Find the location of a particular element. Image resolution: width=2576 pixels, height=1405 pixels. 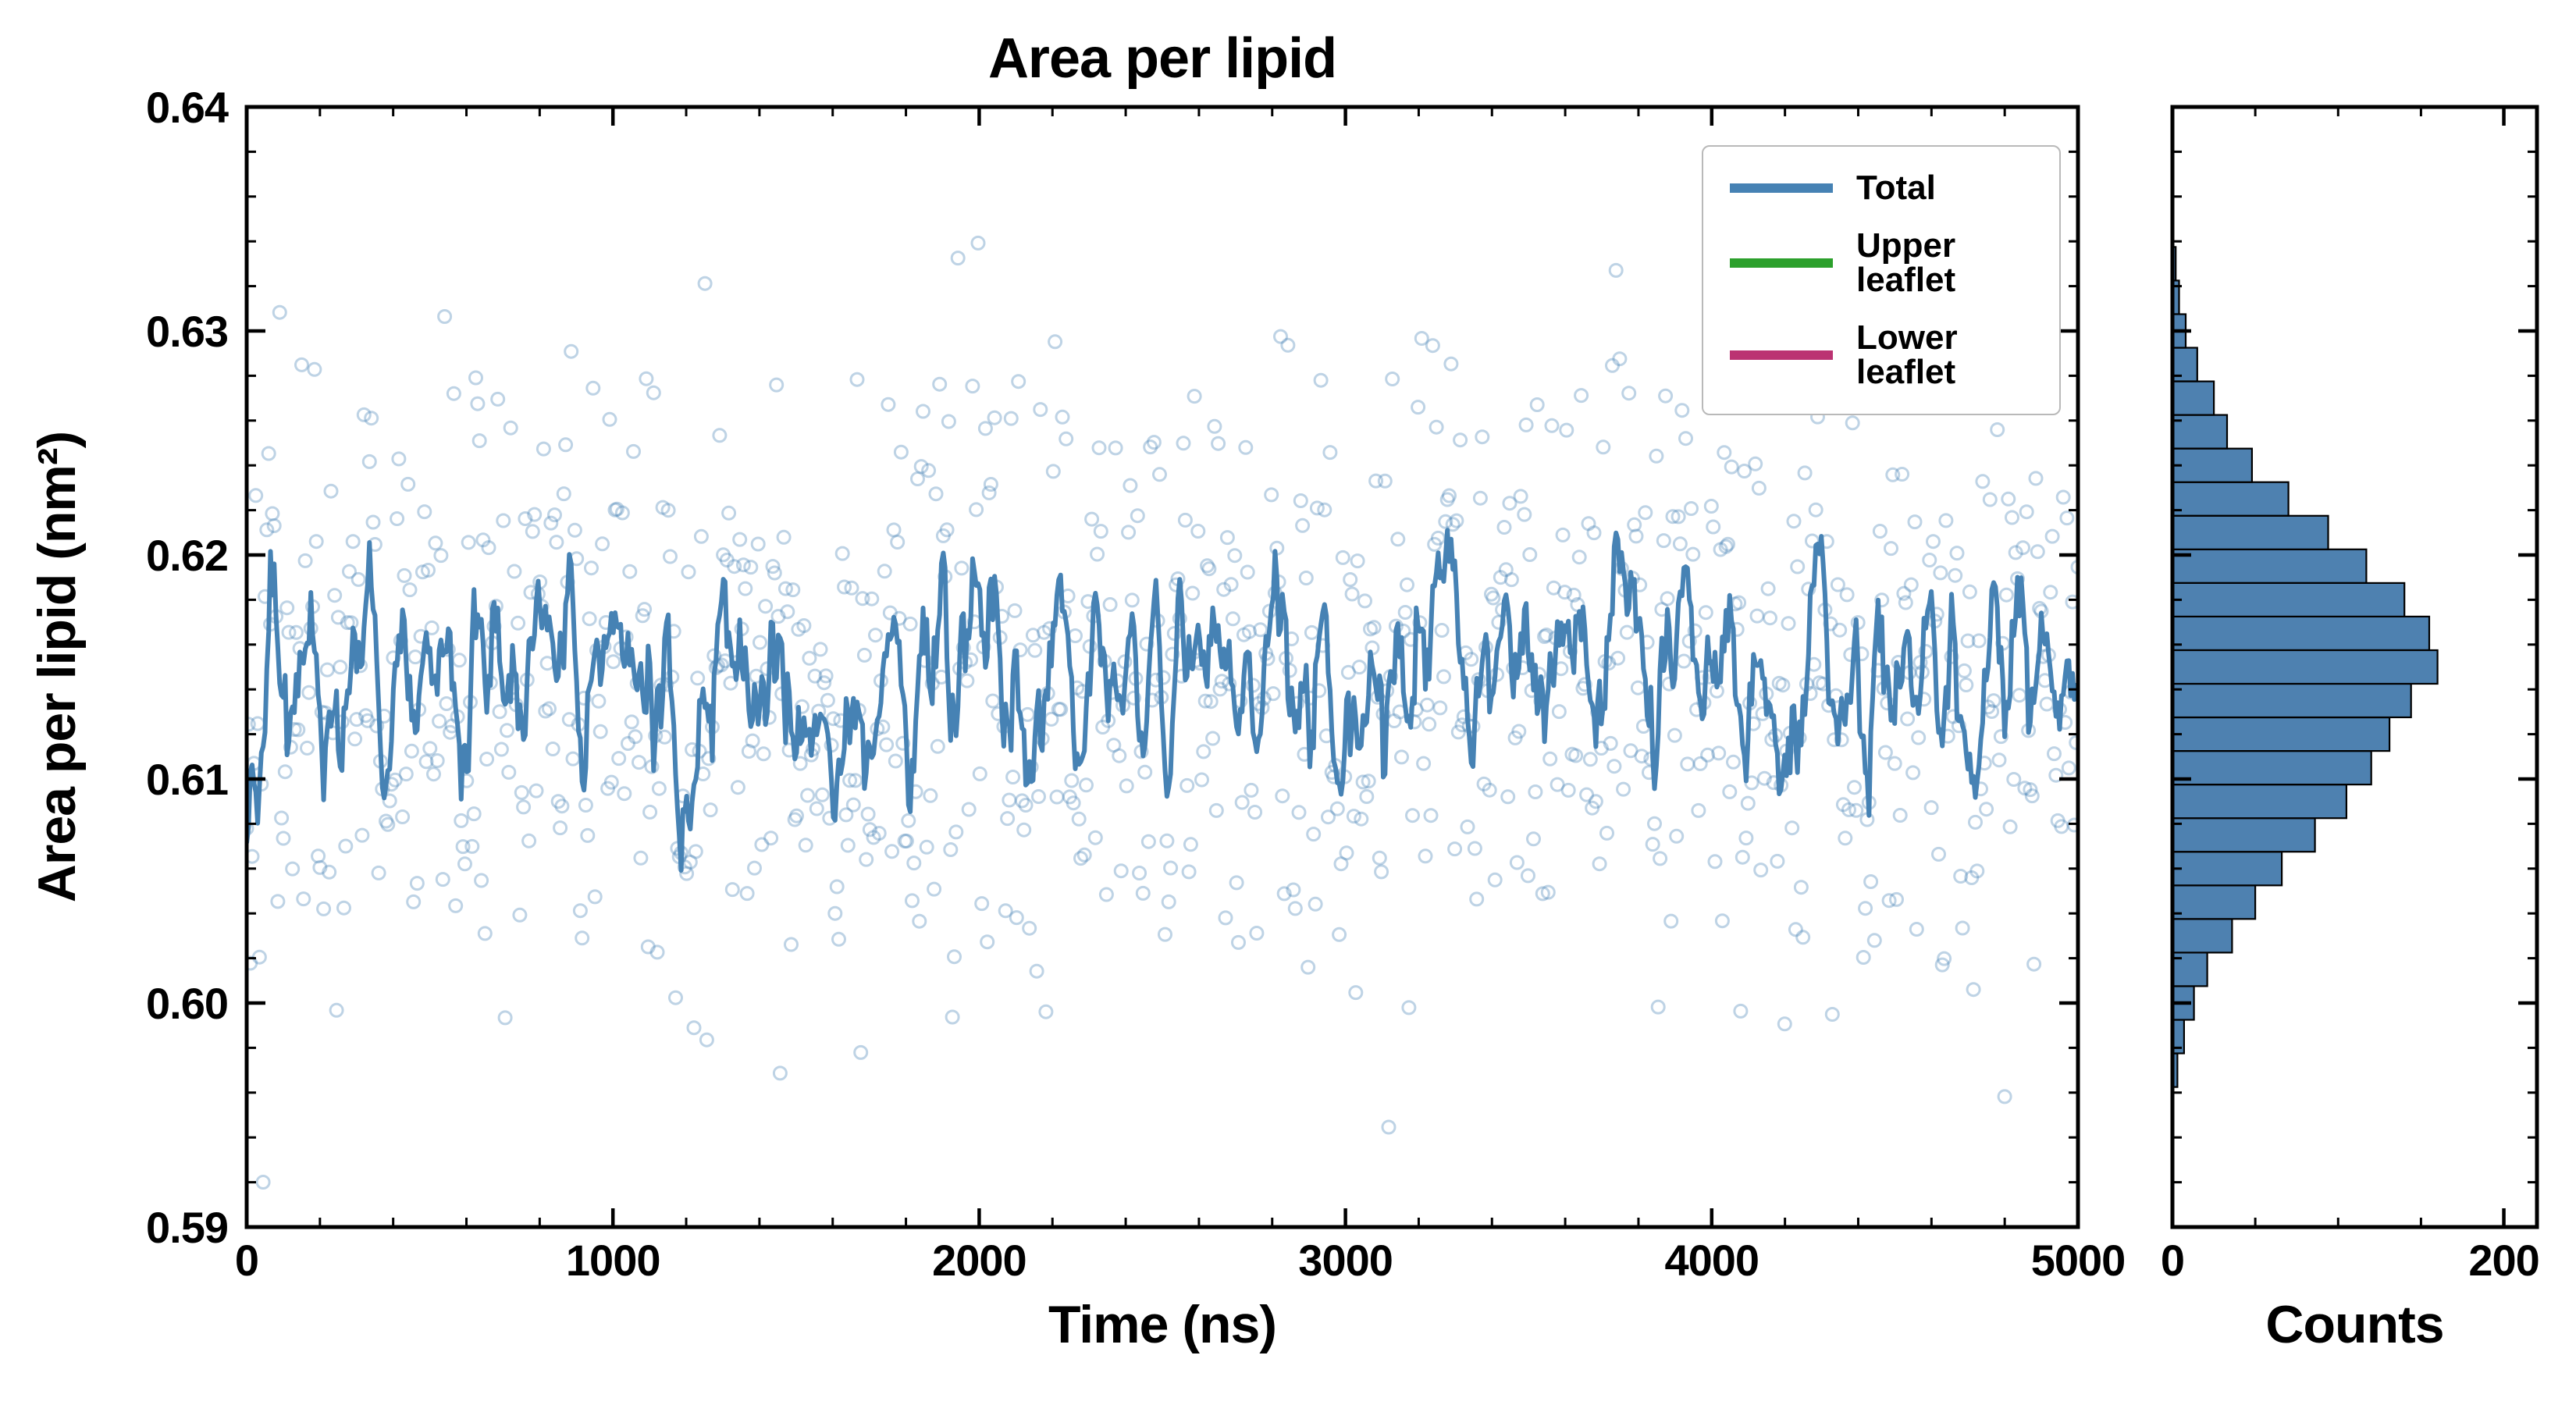

hist-axes-frame is located at coordinates (2354, 667).